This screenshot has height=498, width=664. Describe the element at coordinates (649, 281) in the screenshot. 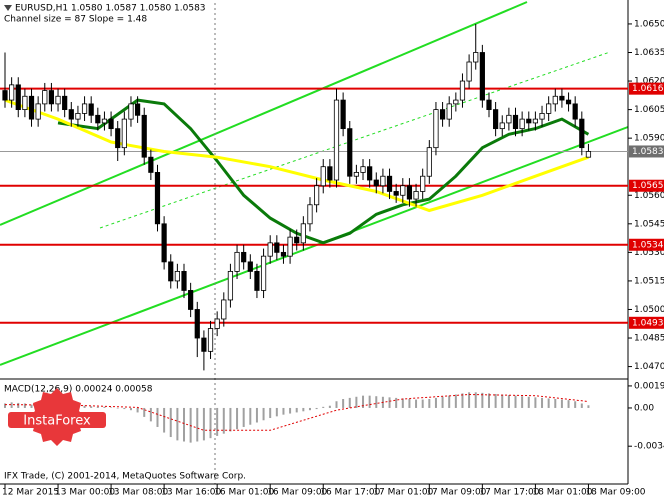

I see `y-tick-label: 1.0515` at that location.